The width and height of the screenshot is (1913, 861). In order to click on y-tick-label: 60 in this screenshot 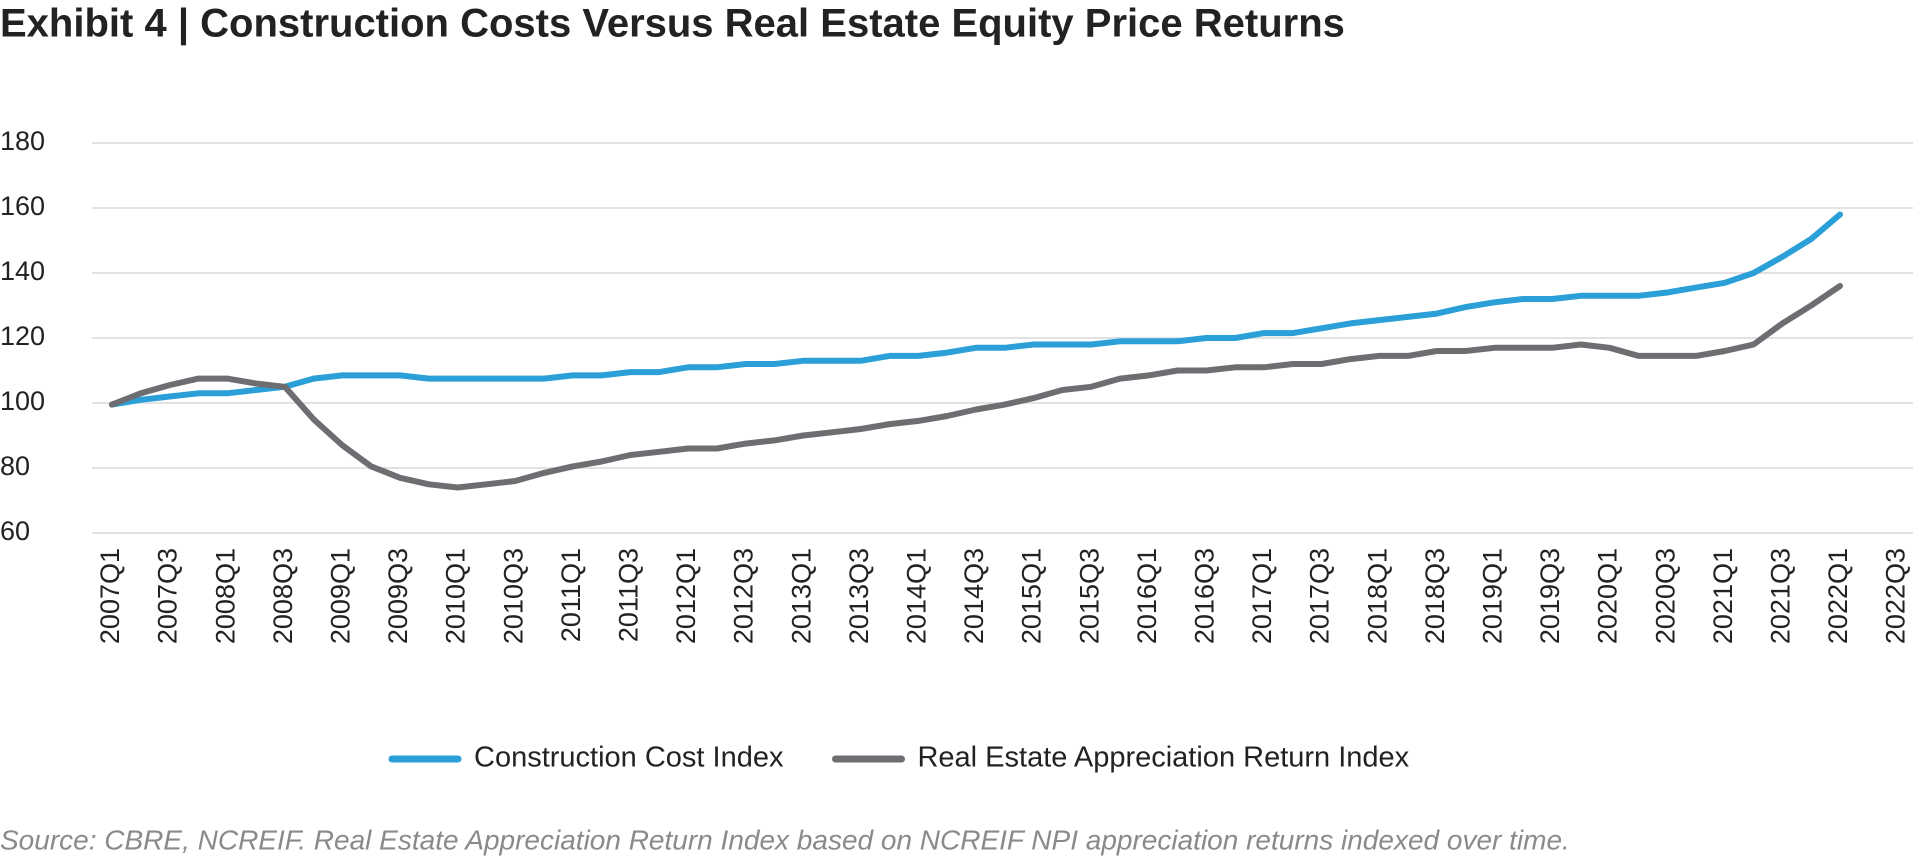, I will do `click(15, 531)`.